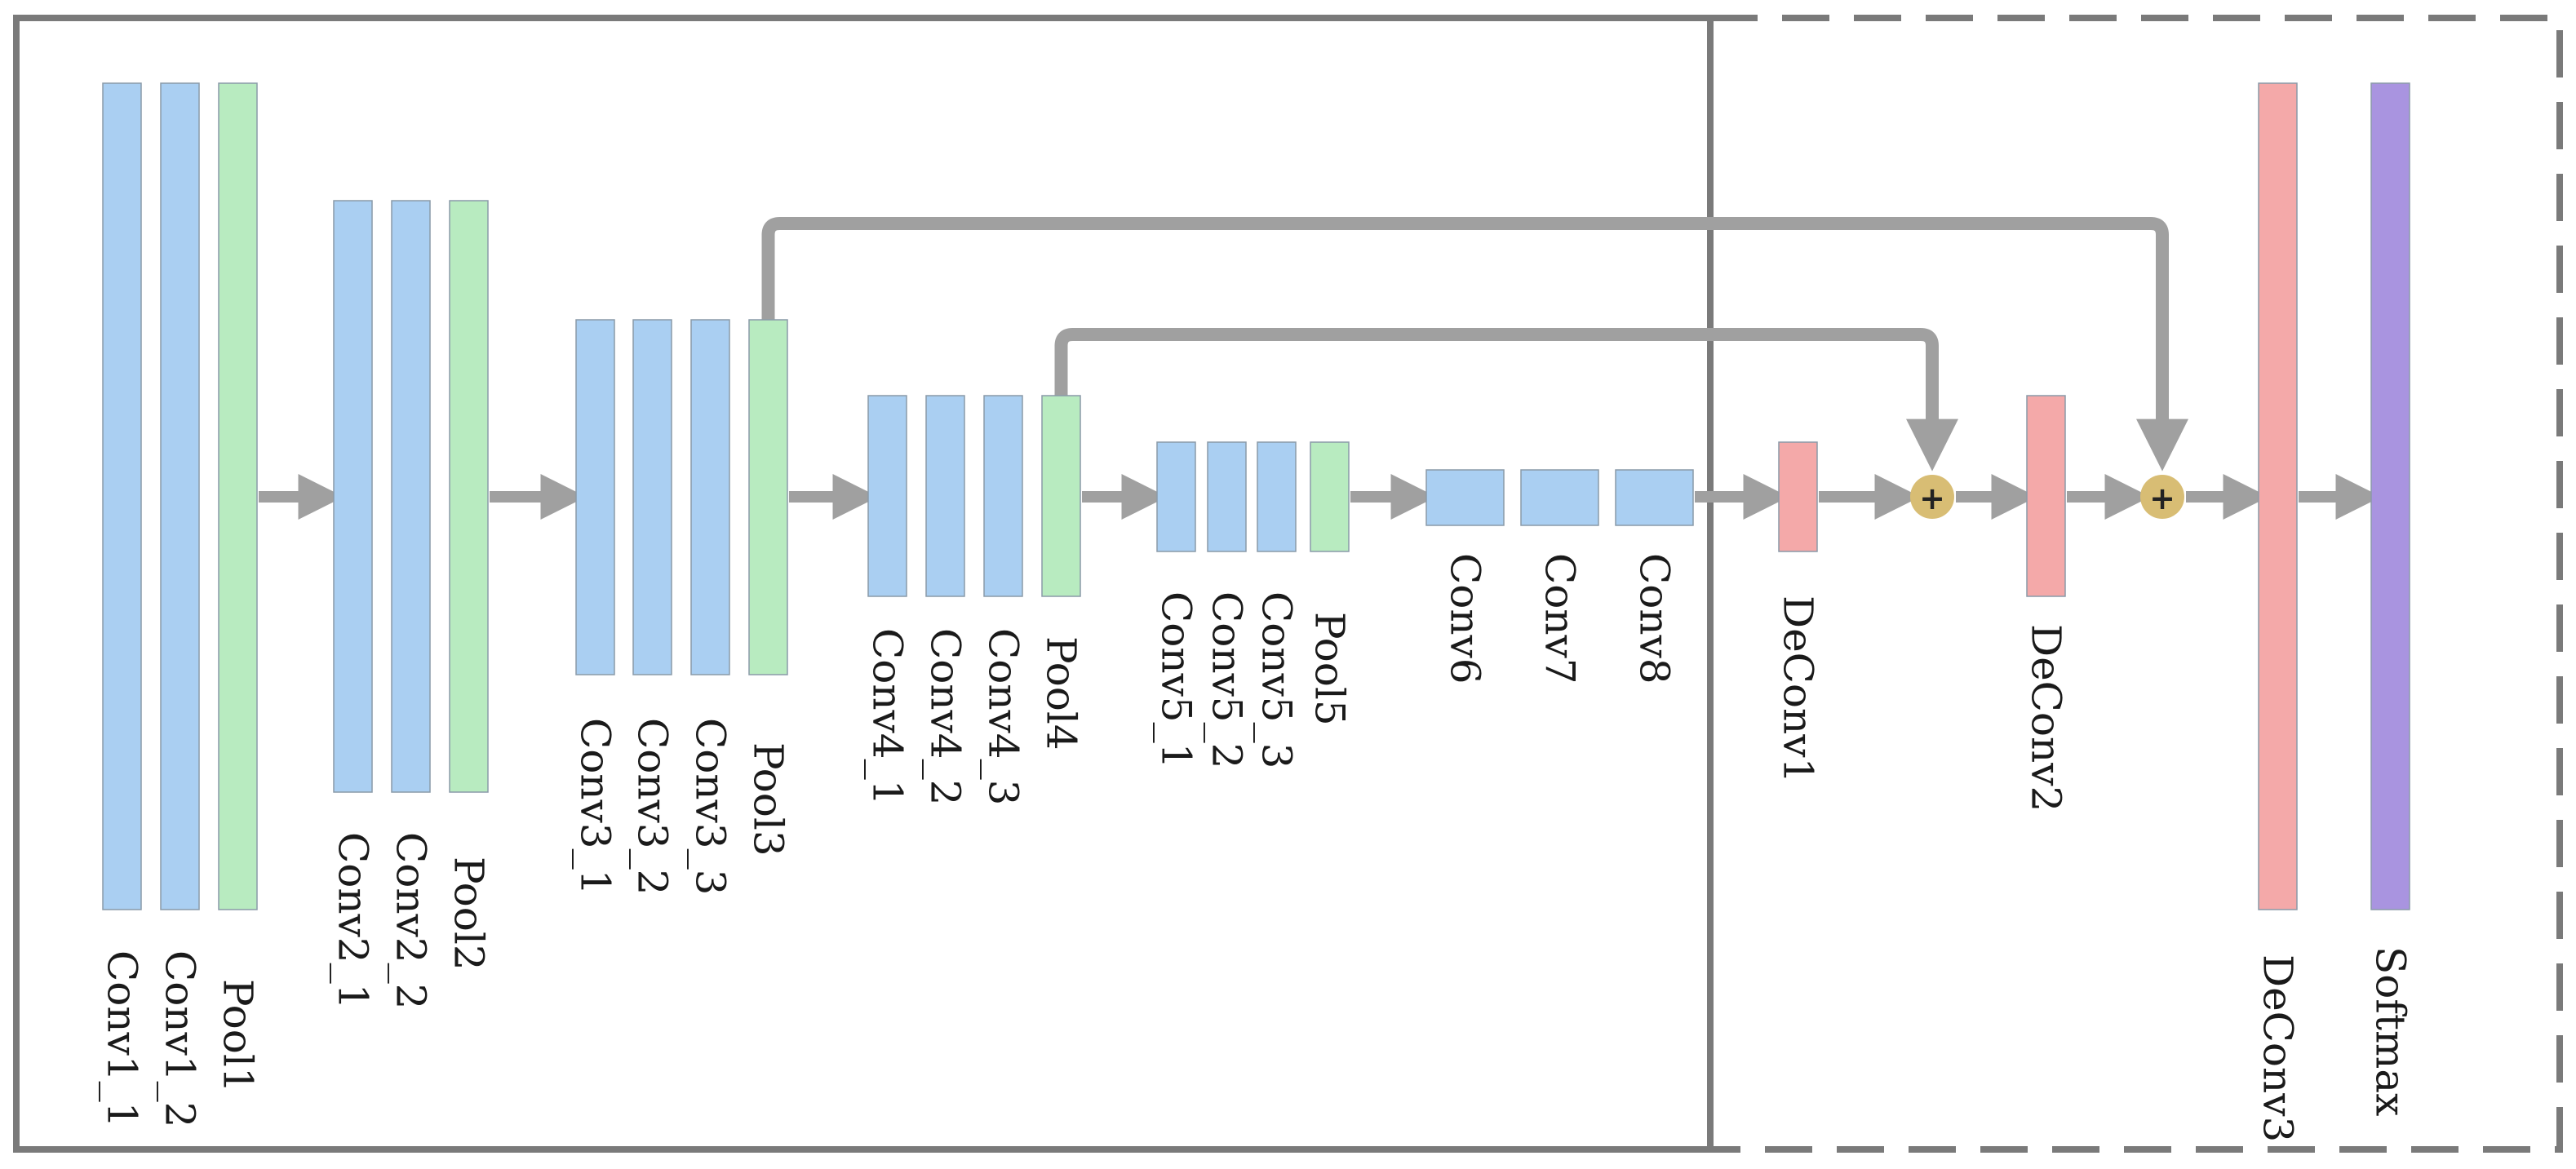 The image size is (2576, 1169). I want to click on deconv3-label: DeConv3, so click(2278, 1048).